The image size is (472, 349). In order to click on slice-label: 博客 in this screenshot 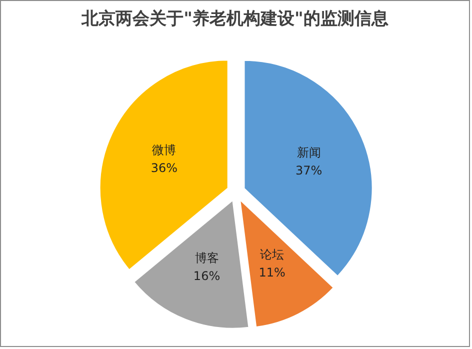, I will do `click(206, 257)`.